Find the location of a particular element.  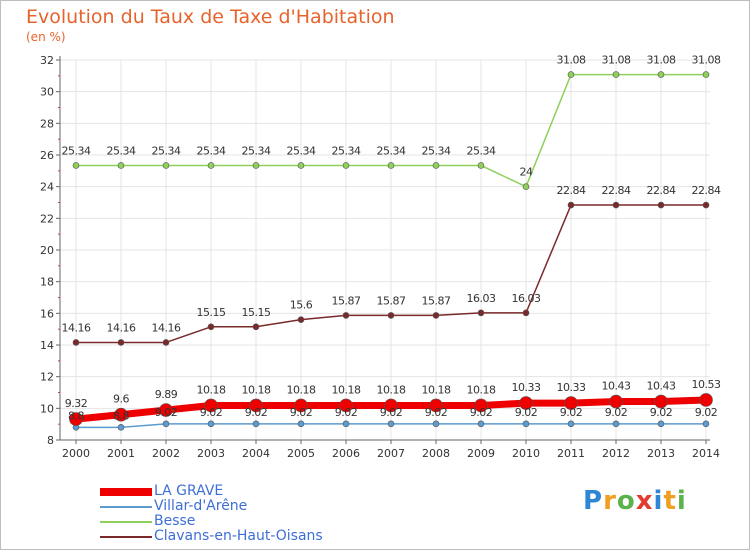

x-tick-label: 2004 is located at coordinates (256, 453).